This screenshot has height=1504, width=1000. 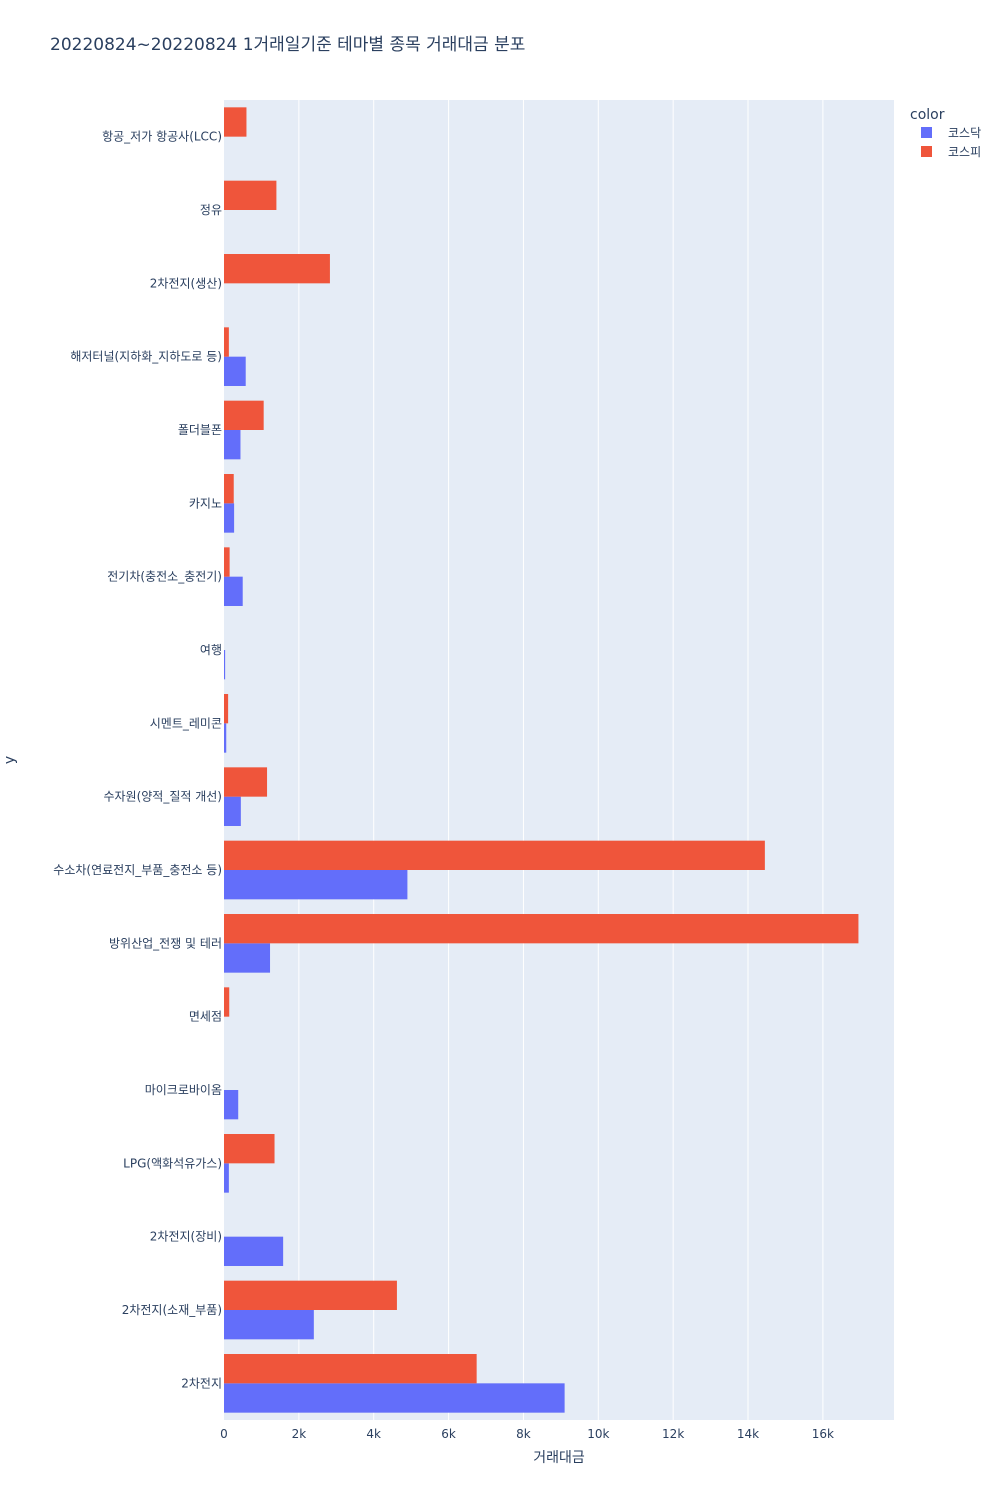 What do you see at coordinates (299, 1434) in the screenshot?
I see `x-tick-label: 2k` at bounding box center [299, 1434].